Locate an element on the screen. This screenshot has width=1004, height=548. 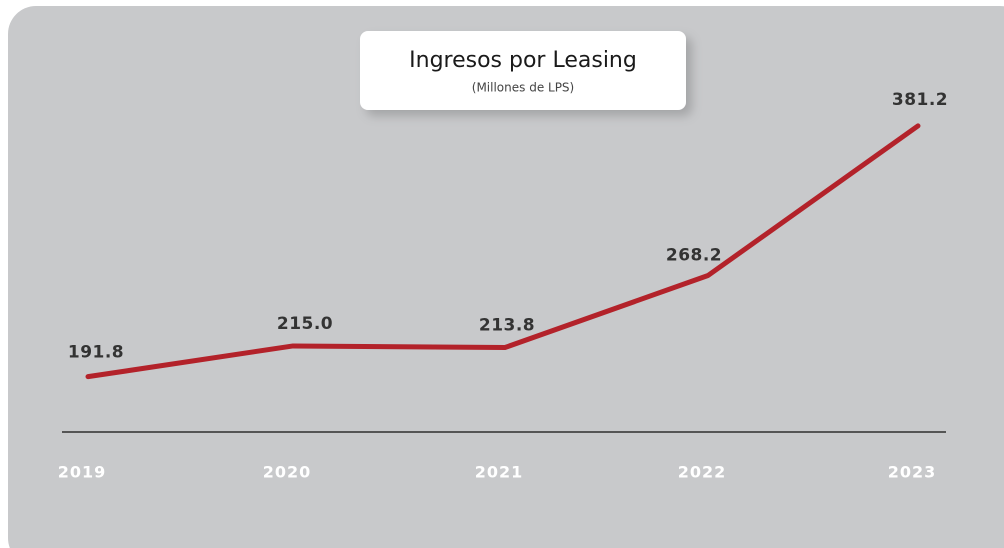
x-tick-label: 2020 is located at coordinates (287, 472).